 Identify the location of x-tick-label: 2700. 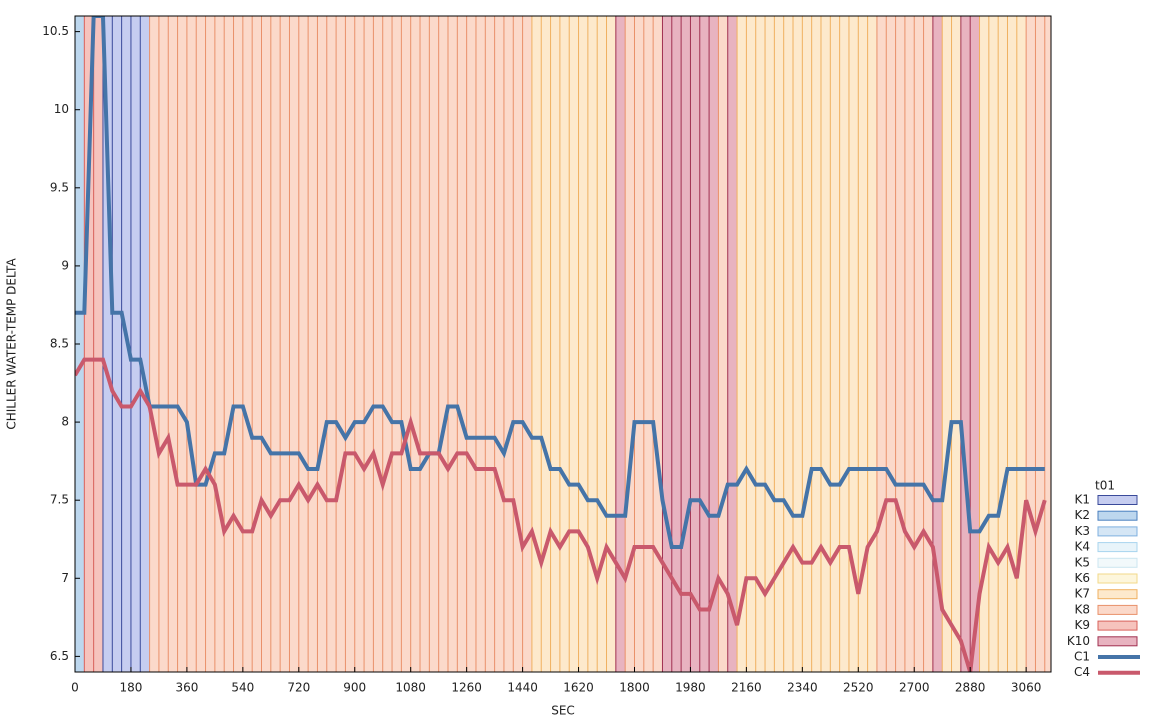
(914, 688).